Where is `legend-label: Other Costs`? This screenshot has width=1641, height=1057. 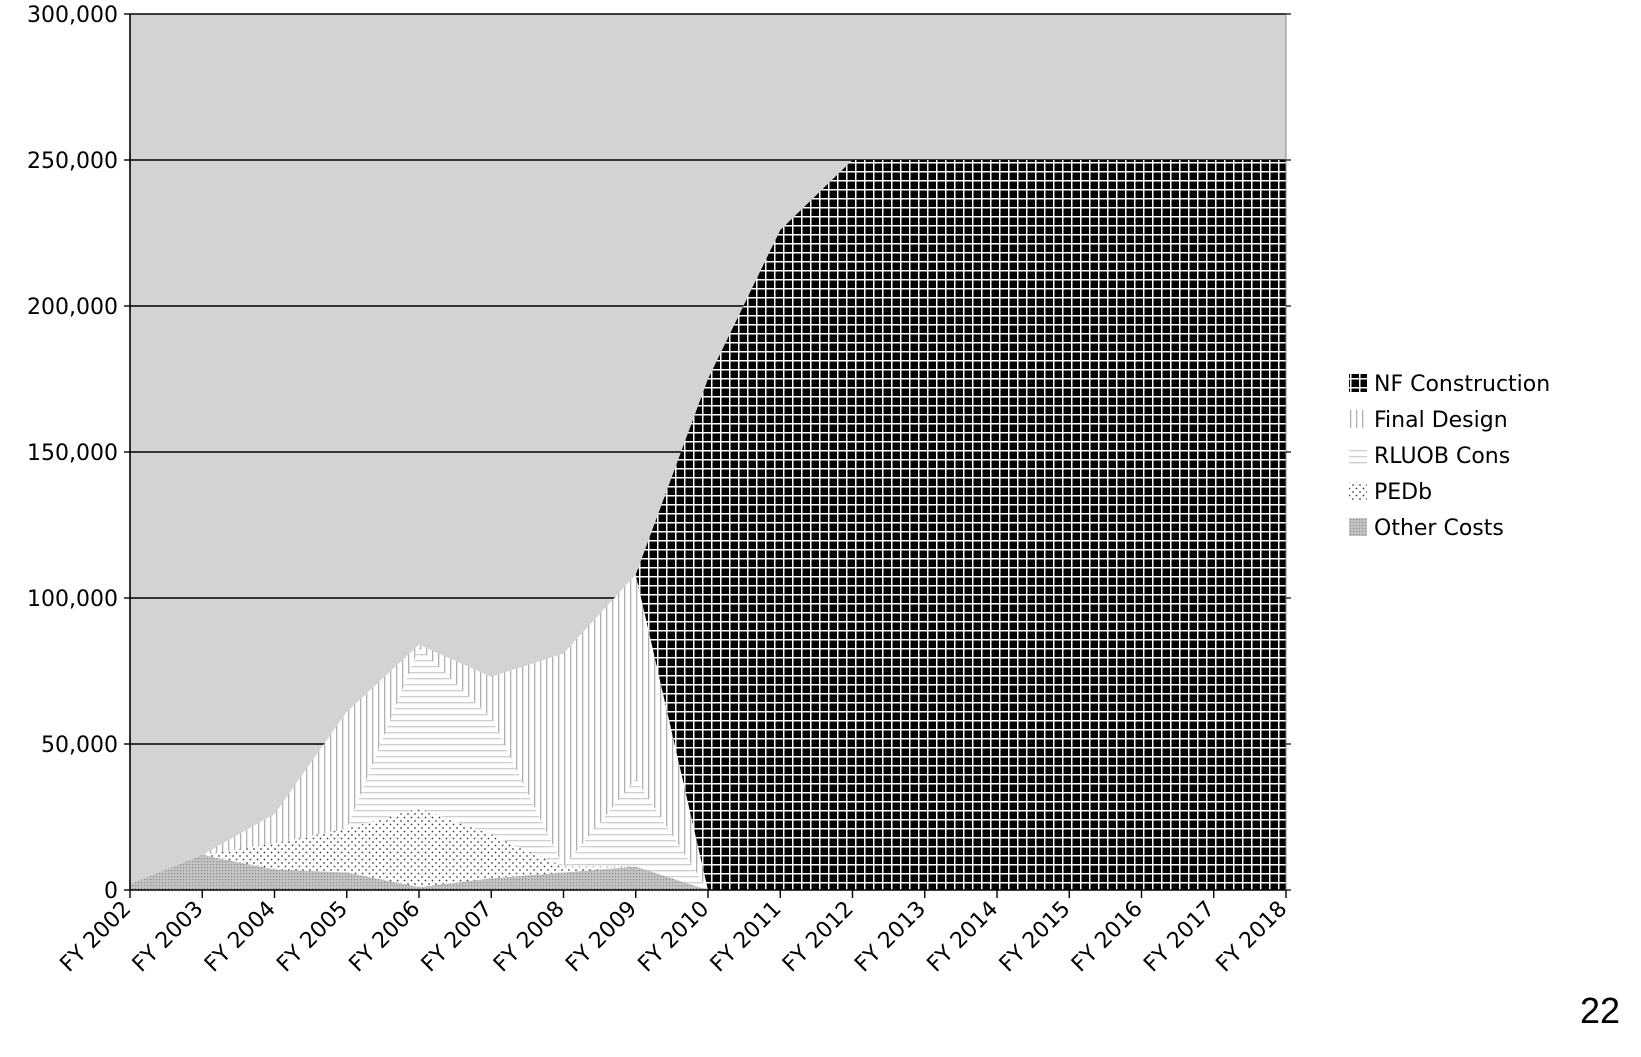 legend-label: Other Costs is located at coordinates (1439, 528).